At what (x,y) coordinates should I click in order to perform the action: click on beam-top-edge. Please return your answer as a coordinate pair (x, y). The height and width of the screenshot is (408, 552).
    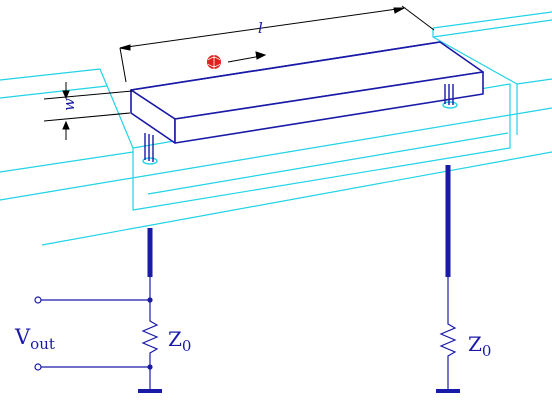
    Looking at the image, I should click on (285, 66).